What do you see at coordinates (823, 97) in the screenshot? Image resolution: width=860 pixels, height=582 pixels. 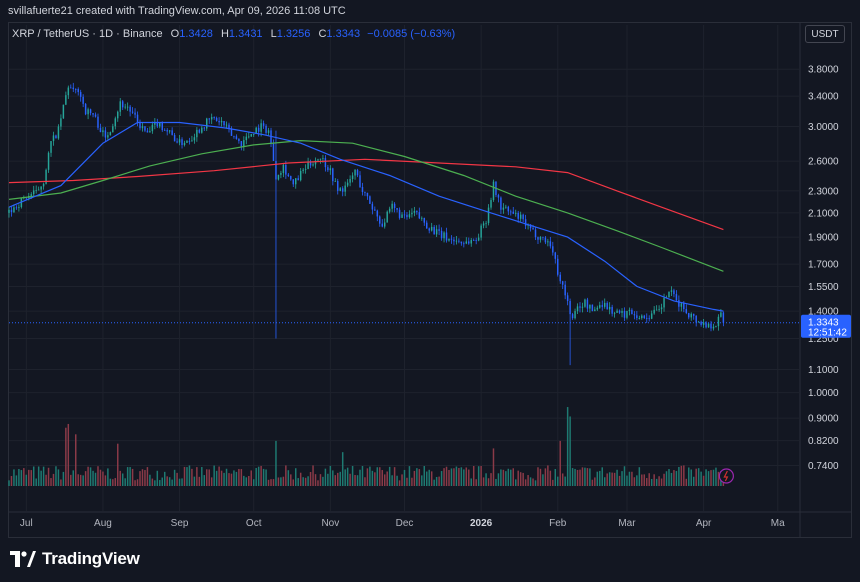 I see `y-tick-label: 3.4000` at bounding box center [823, 97].